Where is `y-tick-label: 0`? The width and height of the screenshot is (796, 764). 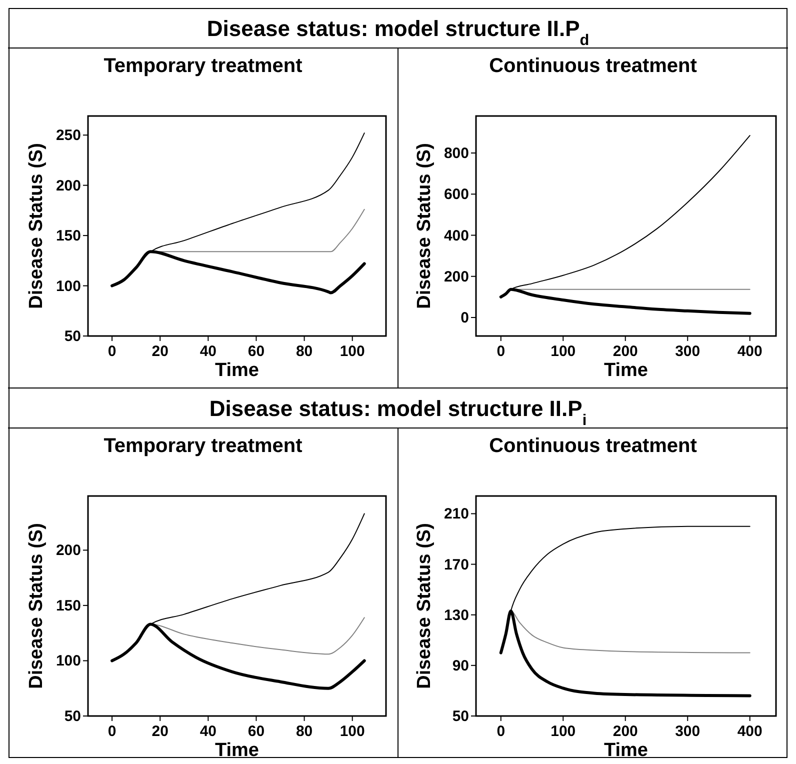 y-tick-label: 0 is located at coordinates (464, 317).